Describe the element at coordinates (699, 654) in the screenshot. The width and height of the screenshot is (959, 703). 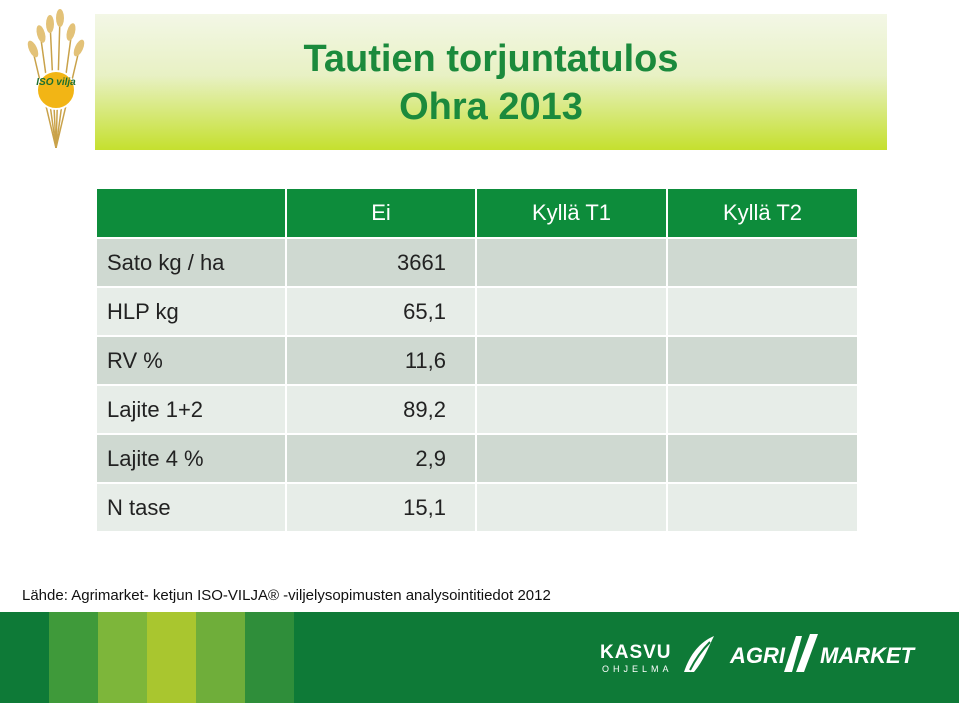
I see `kasvu-leaf-icon` at that location.